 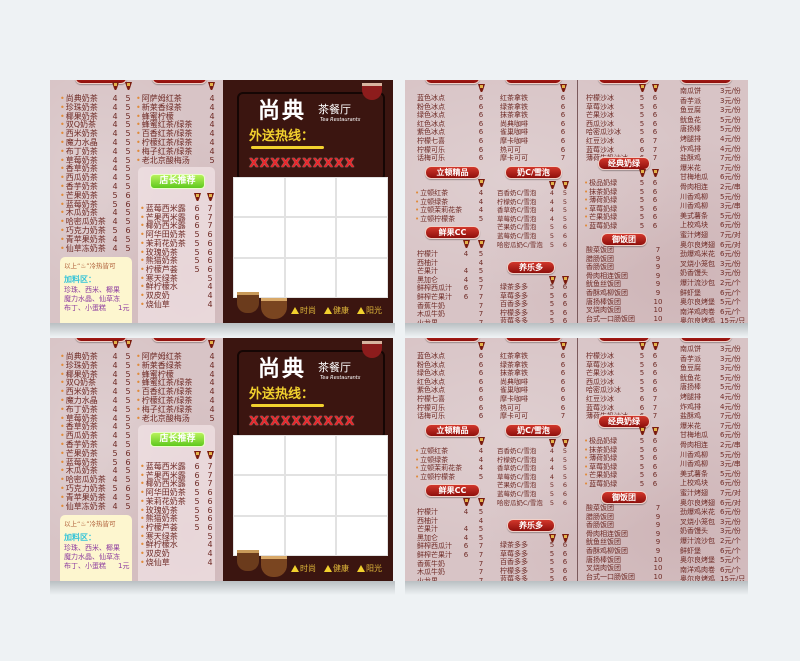 What do you see at coordinates (282, 369) in the screenshot?
I see `brand-title: 尚典` at bounding box center [282, 369].